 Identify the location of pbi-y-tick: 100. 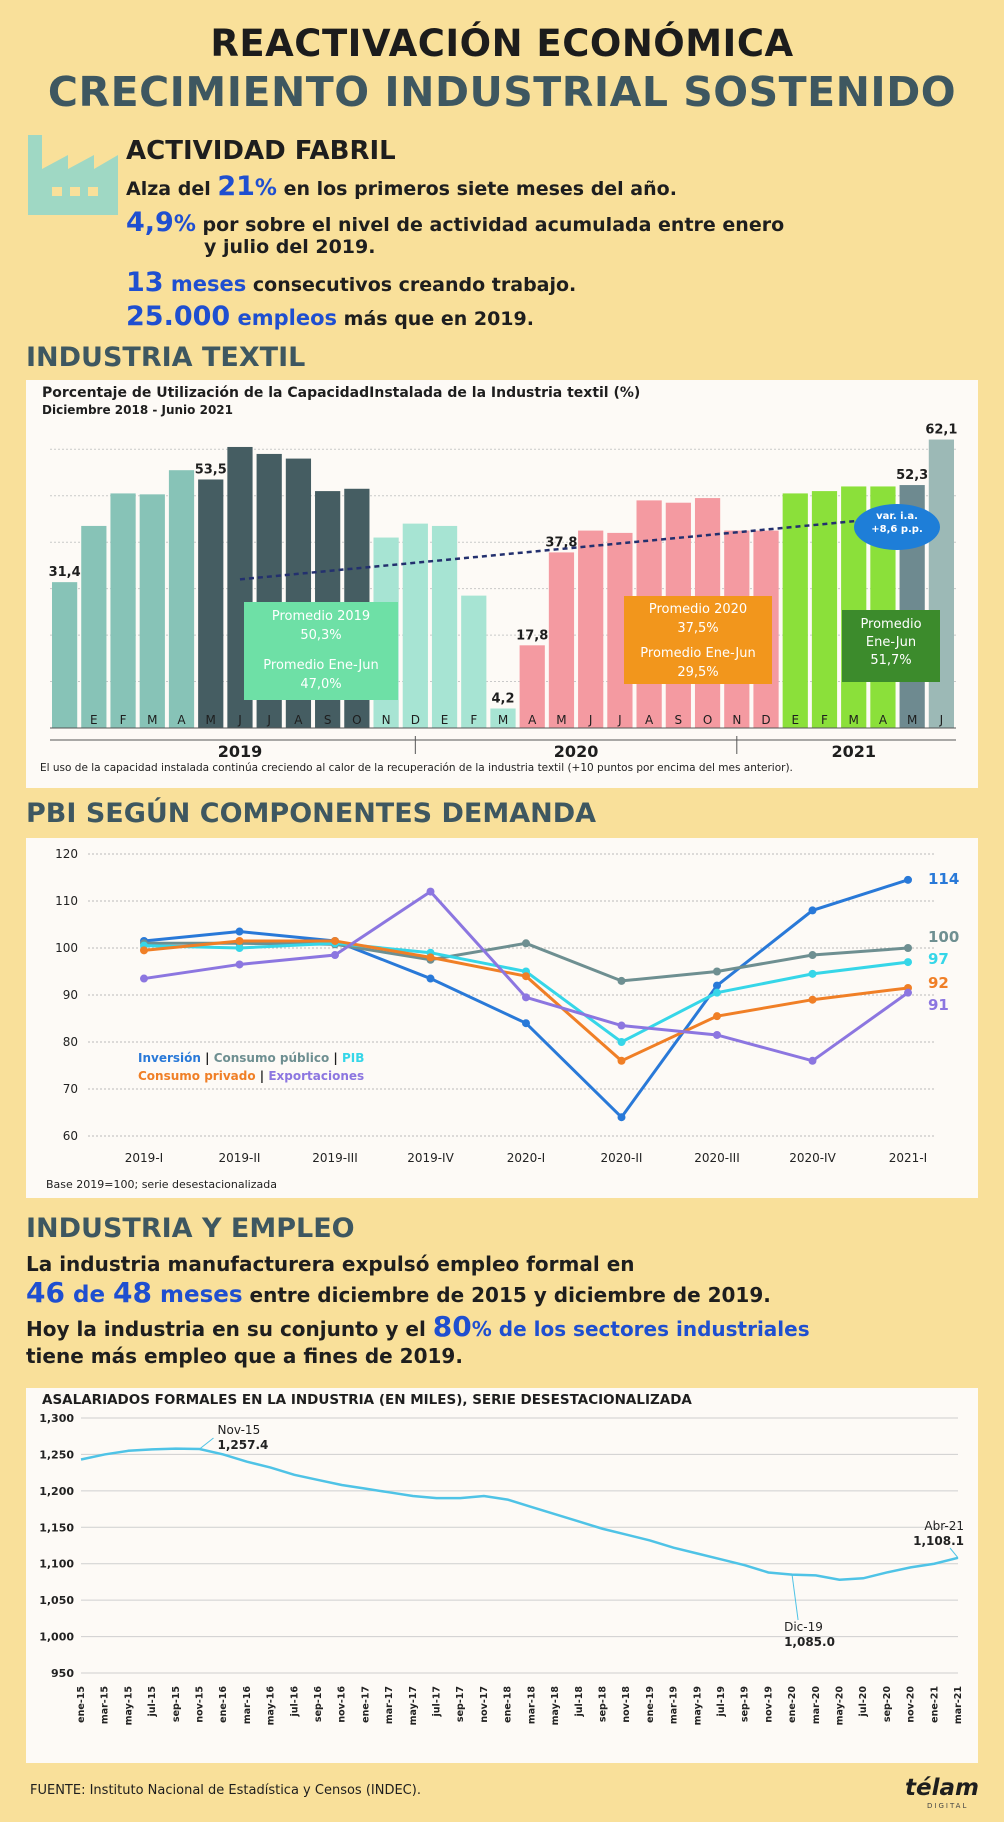
(66, 948).